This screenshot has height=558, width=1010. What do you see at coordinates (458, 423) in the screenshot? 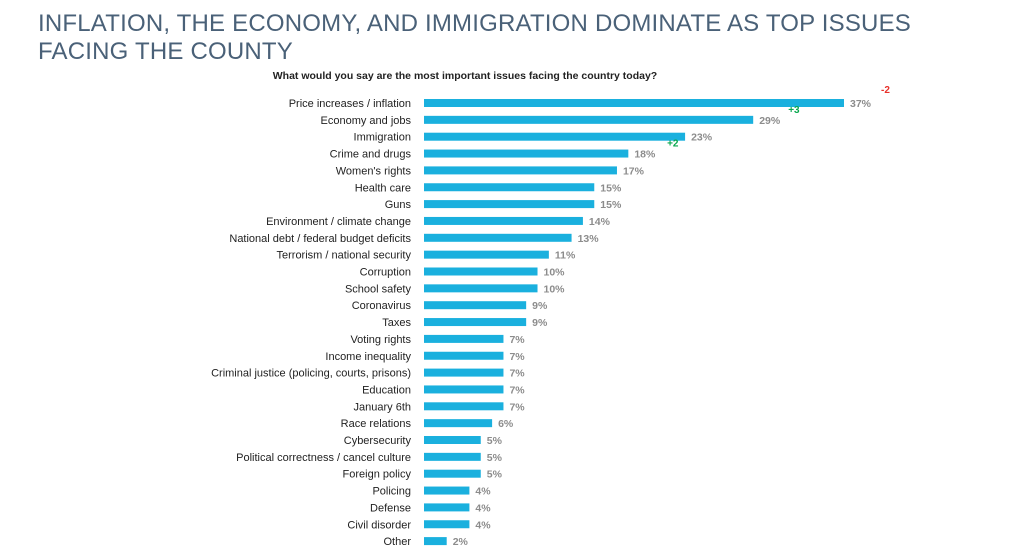
I see `bar-race-relations` at bounding box center [458, 423].